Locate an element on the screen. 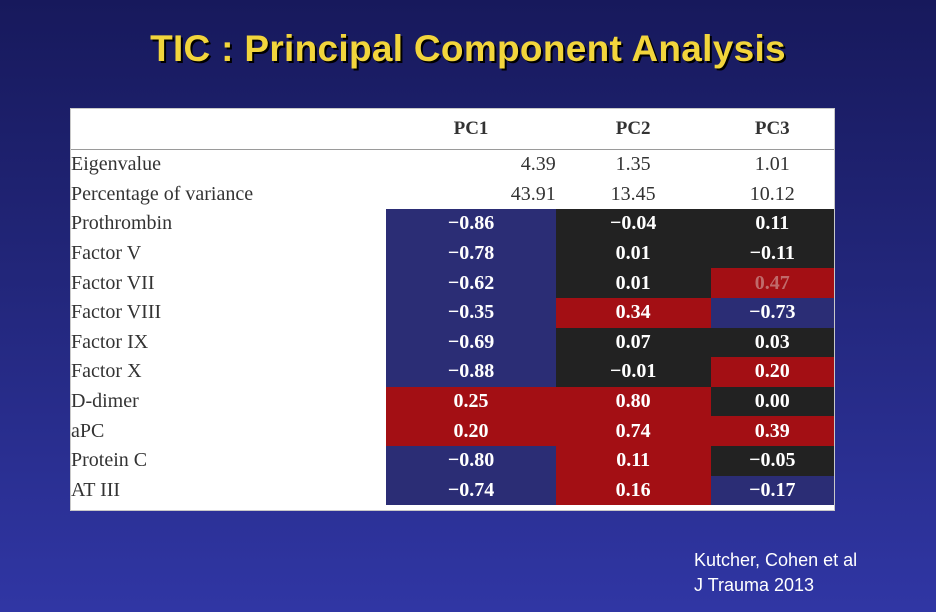  table-row-apc: aPC 0.20 0.74 0.39 is located at coordinates (452, 431).